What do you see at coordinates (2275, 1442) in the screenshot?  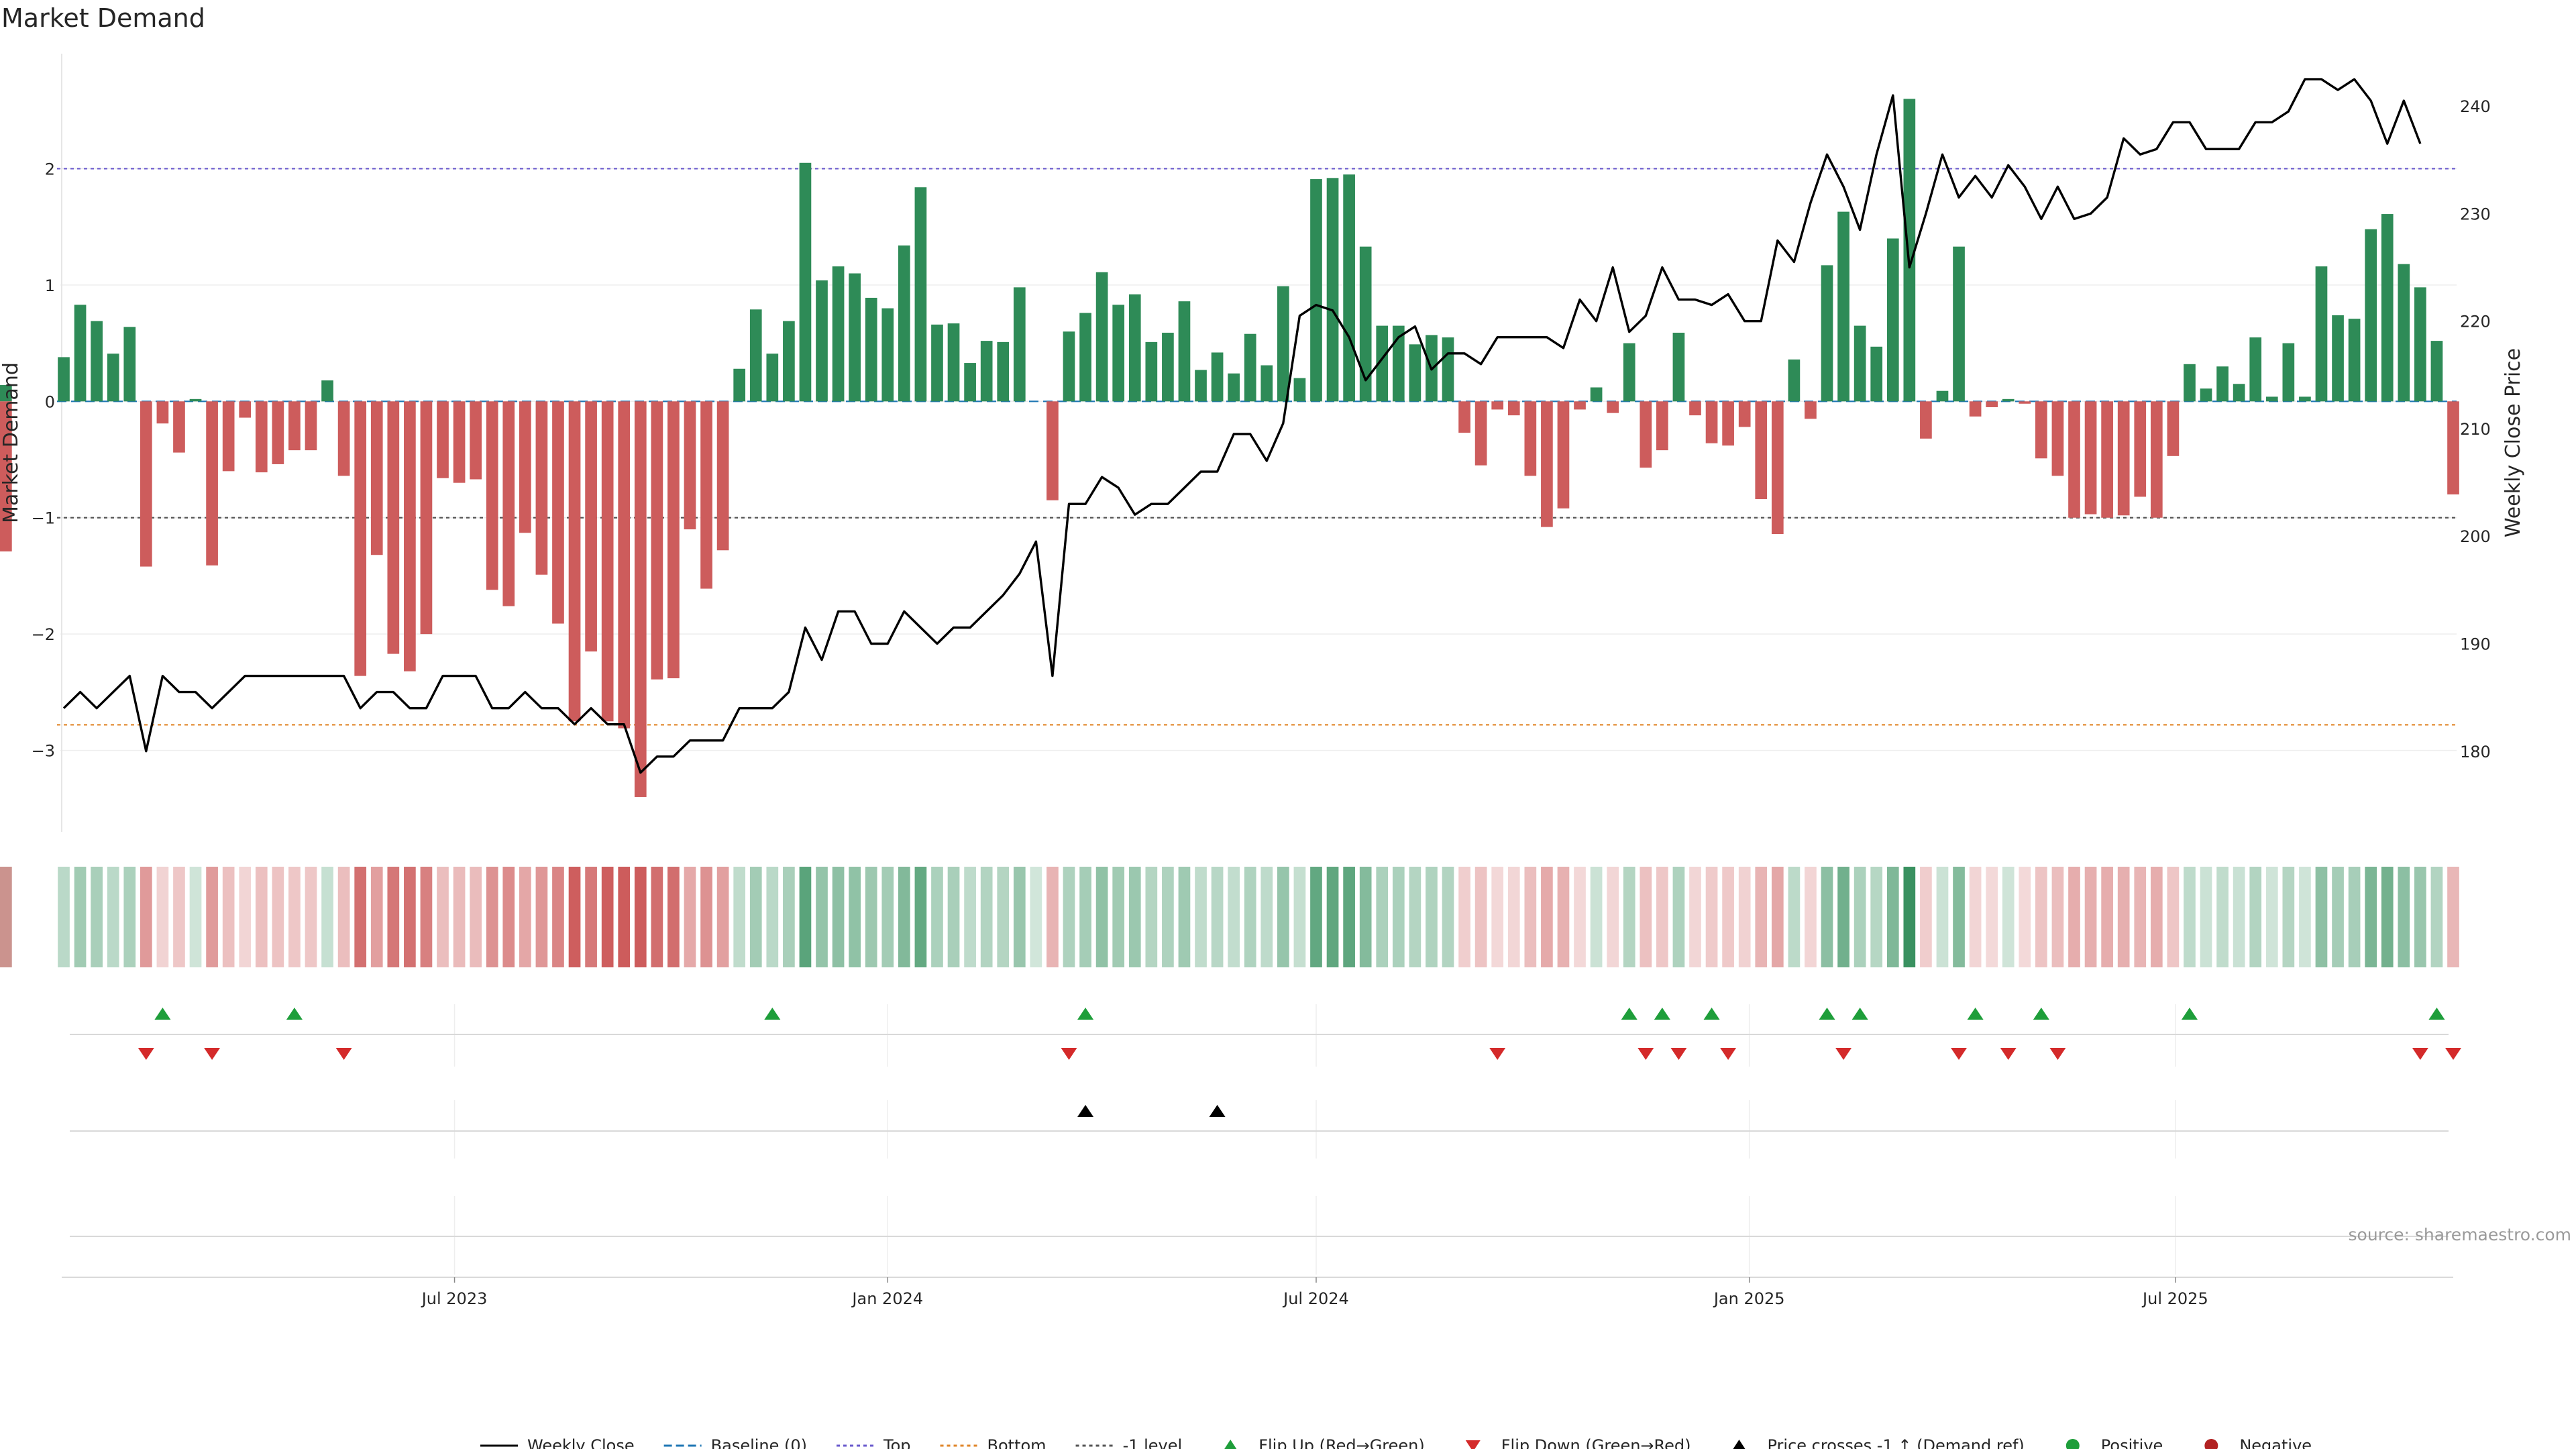 I see `legend-label: Negative` at bounding box center [2275, 1442].